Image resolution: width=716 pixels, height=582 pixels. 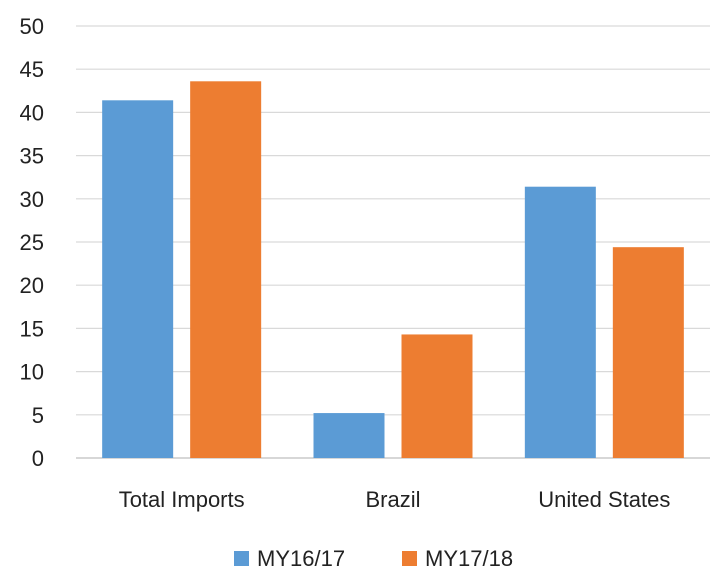 I want to click on bar-total-imports-my1617, so click(x=138, y=279).